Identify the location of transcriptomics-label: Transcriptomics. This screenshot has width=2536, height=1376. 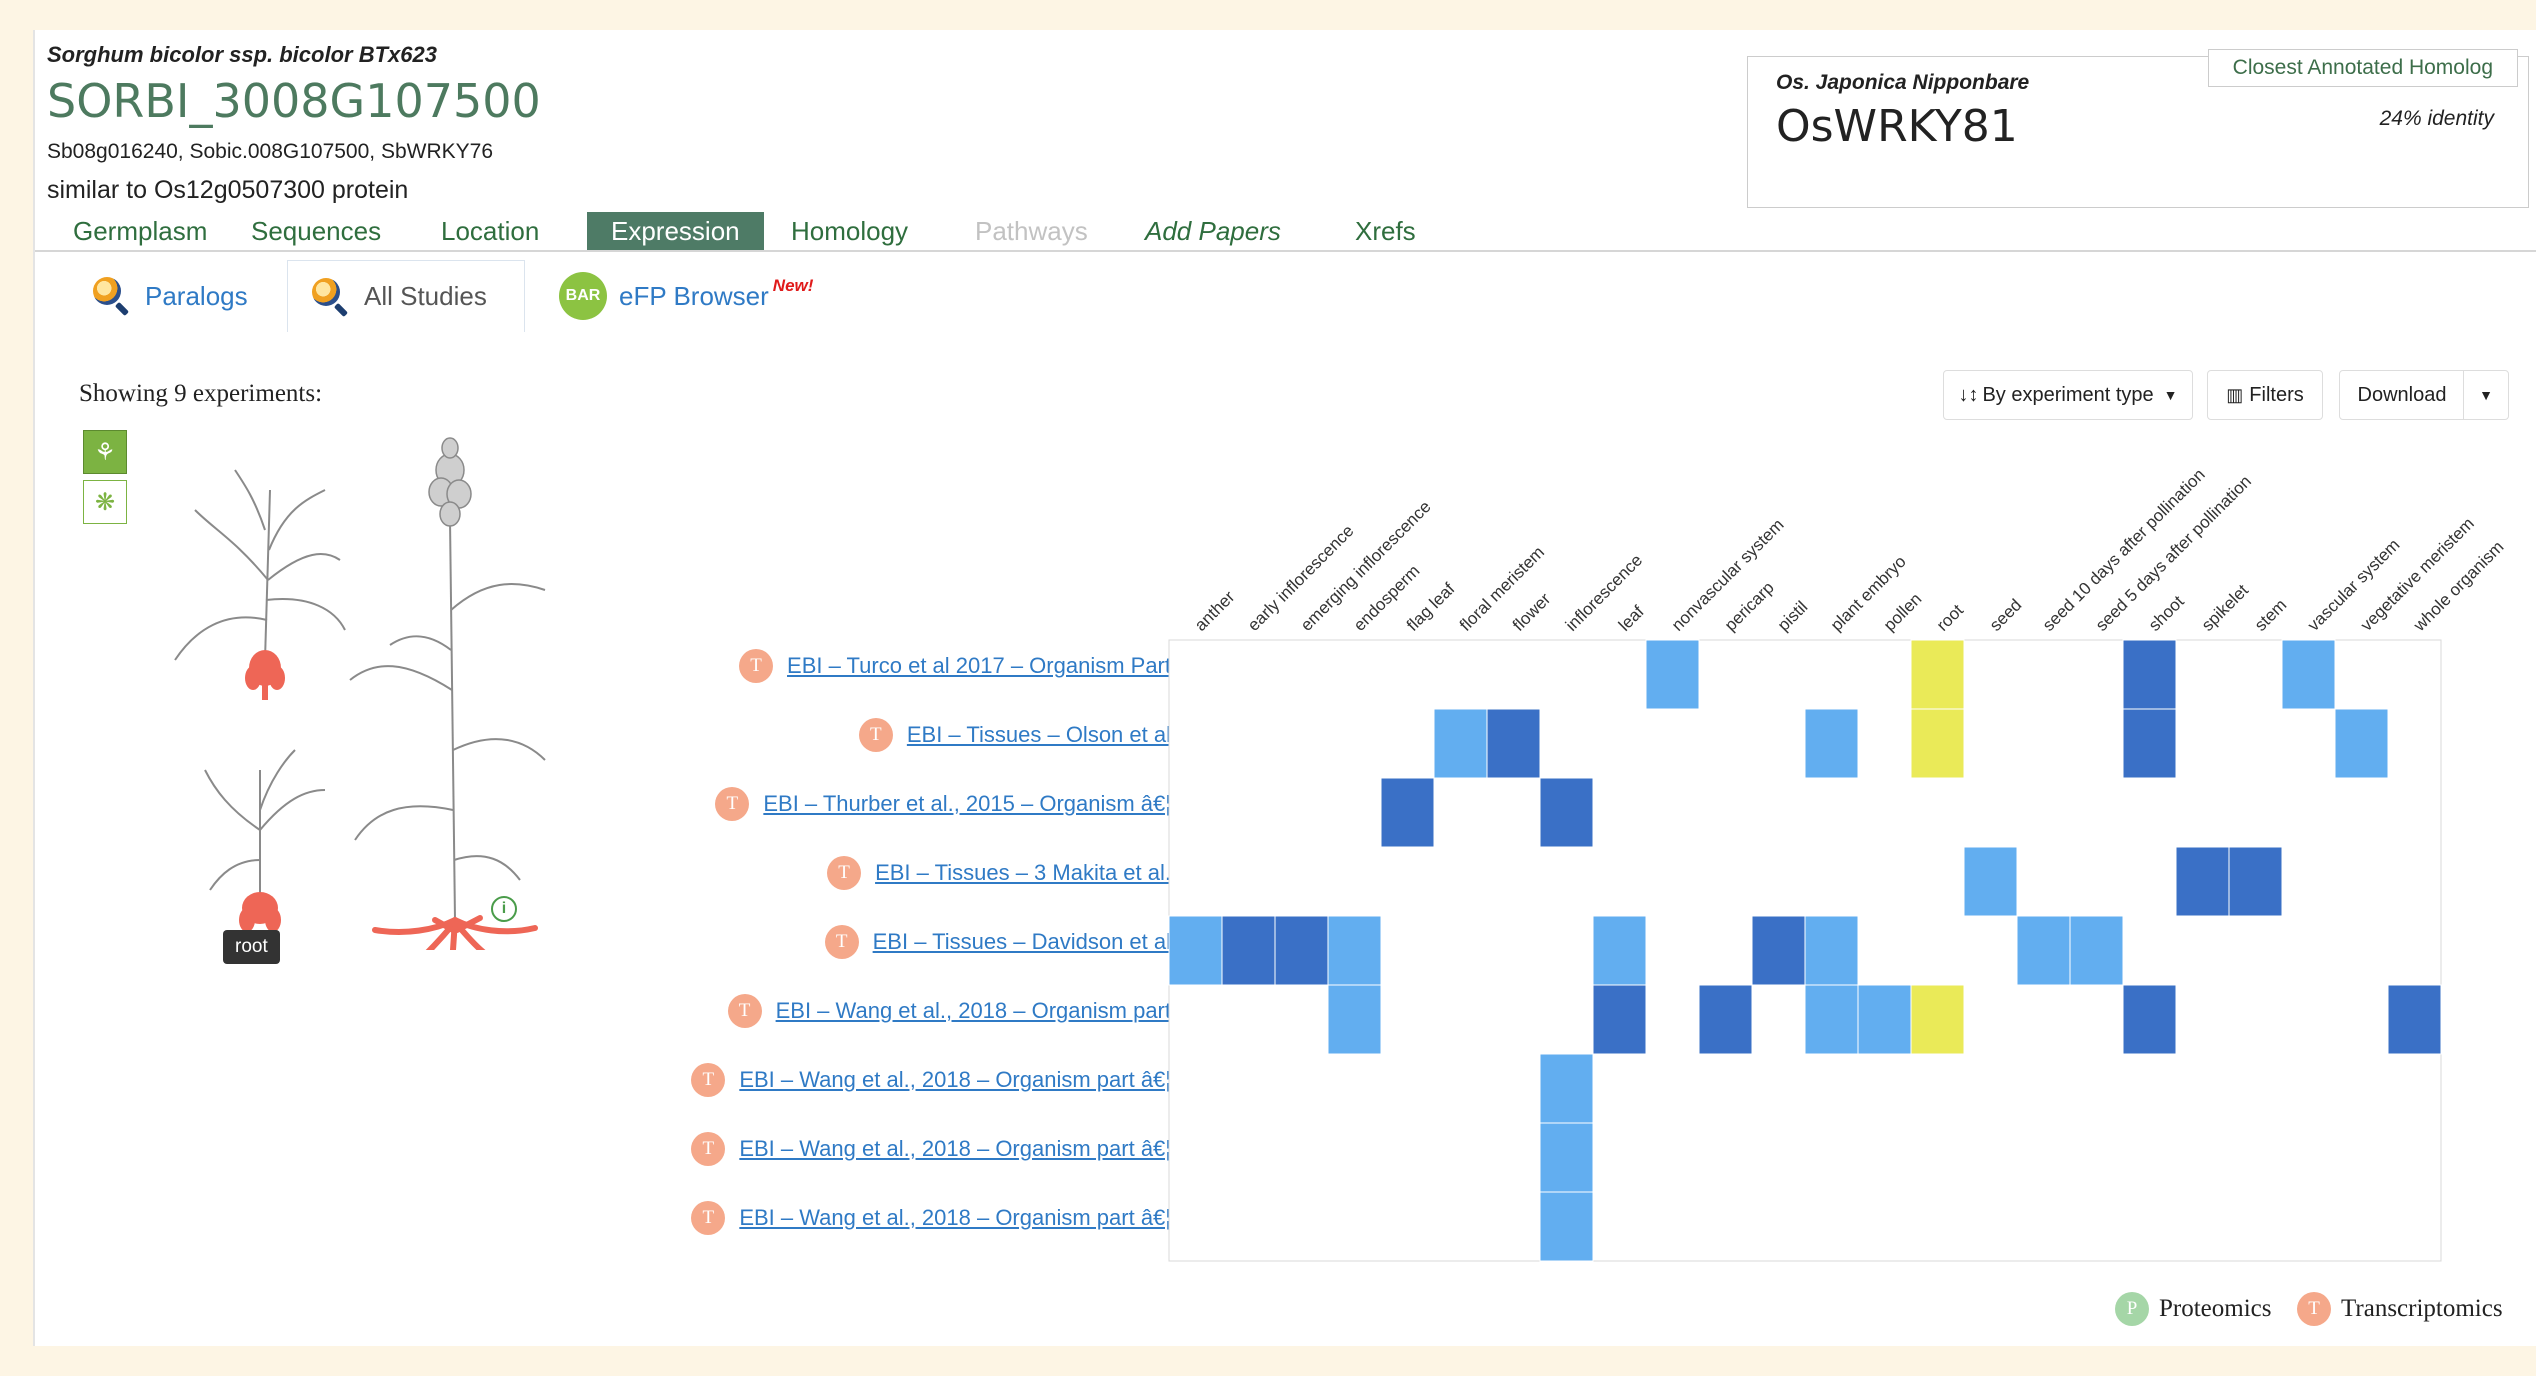
(2422, 1308).